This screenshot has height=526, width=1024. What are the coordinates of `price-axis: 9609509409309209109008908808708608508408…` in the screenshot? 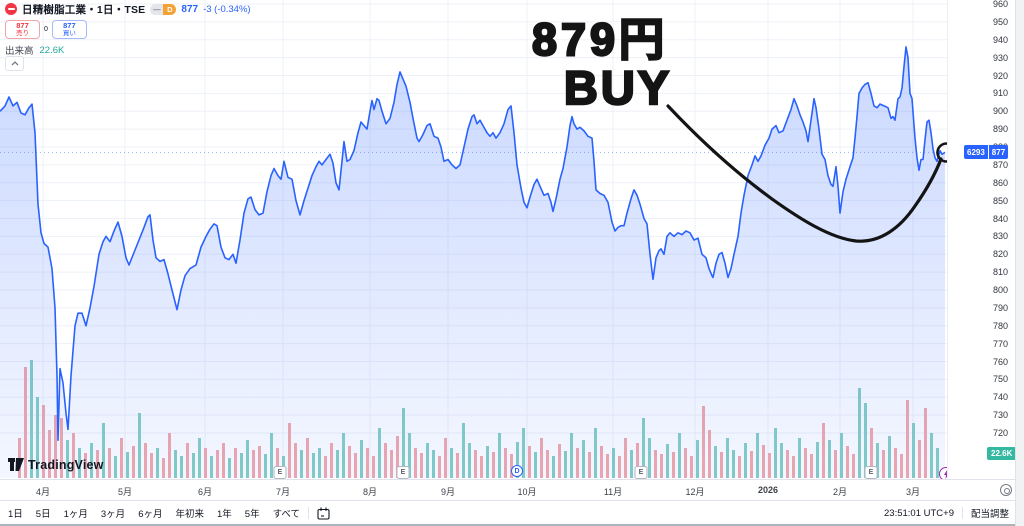 It's located at (982, 239).